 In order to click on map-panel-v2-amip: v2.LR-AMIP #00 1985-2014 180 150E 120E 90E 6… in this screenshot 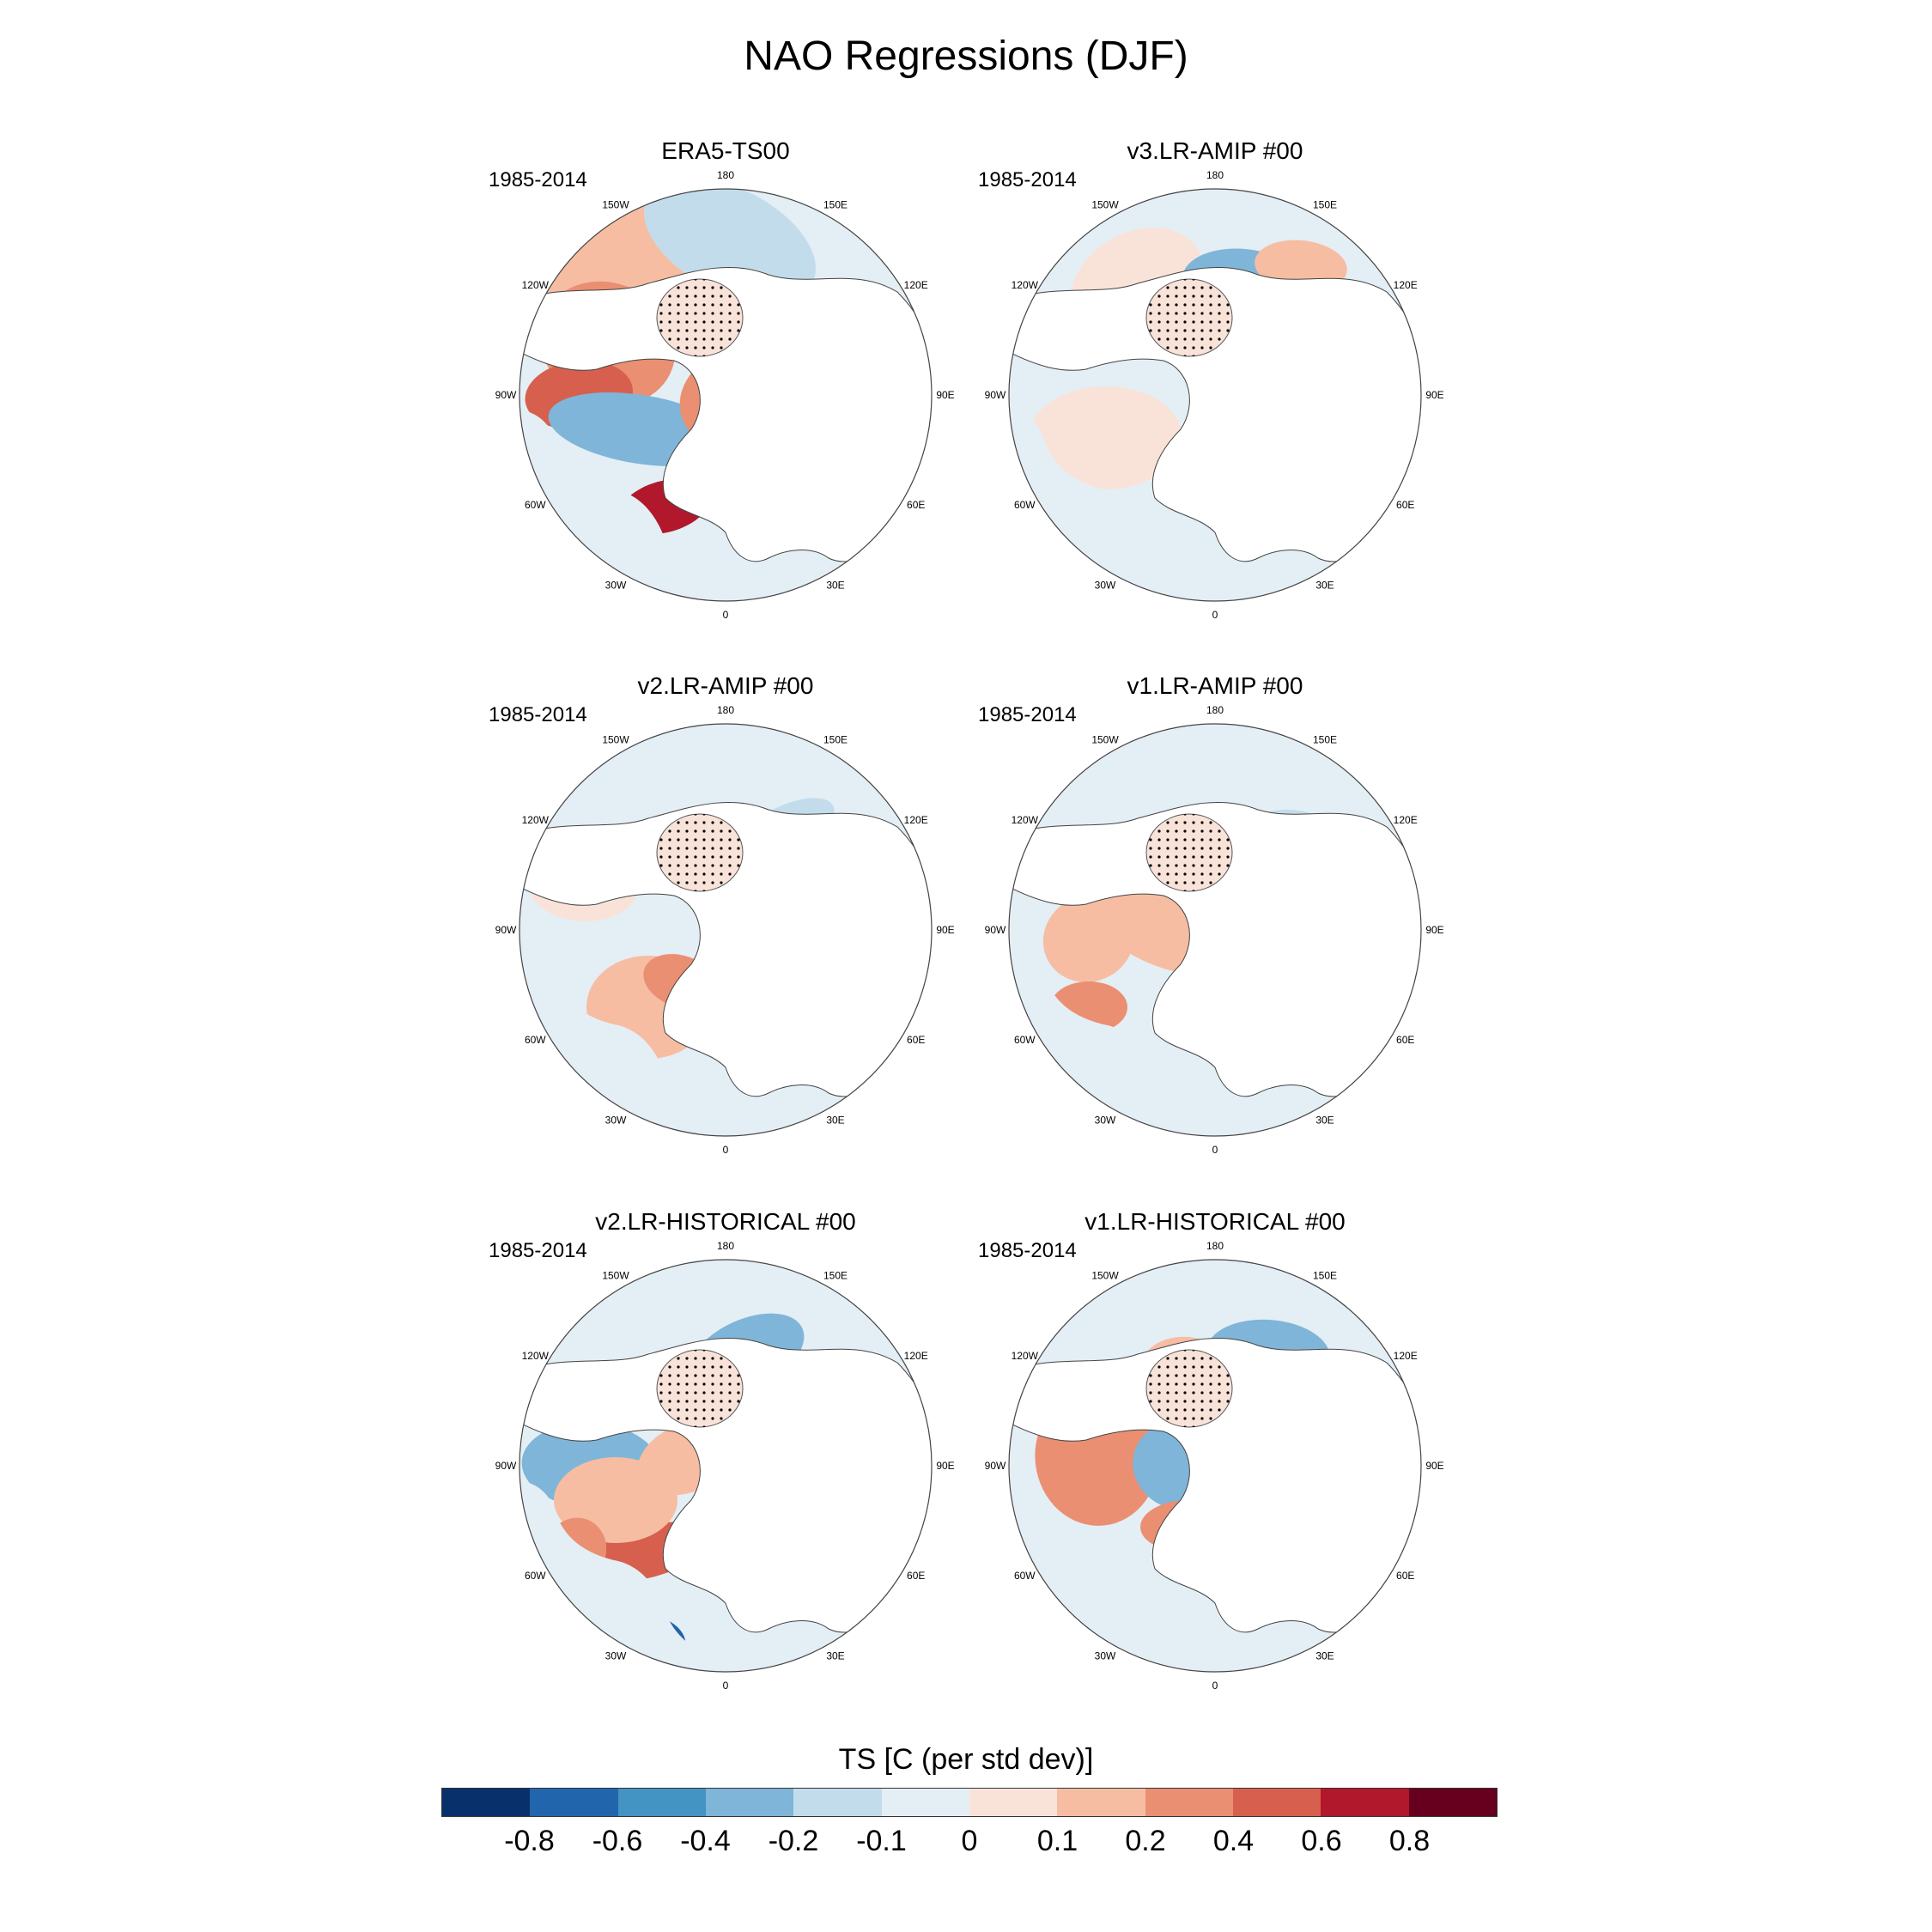, I will do `click(726, 921)`.